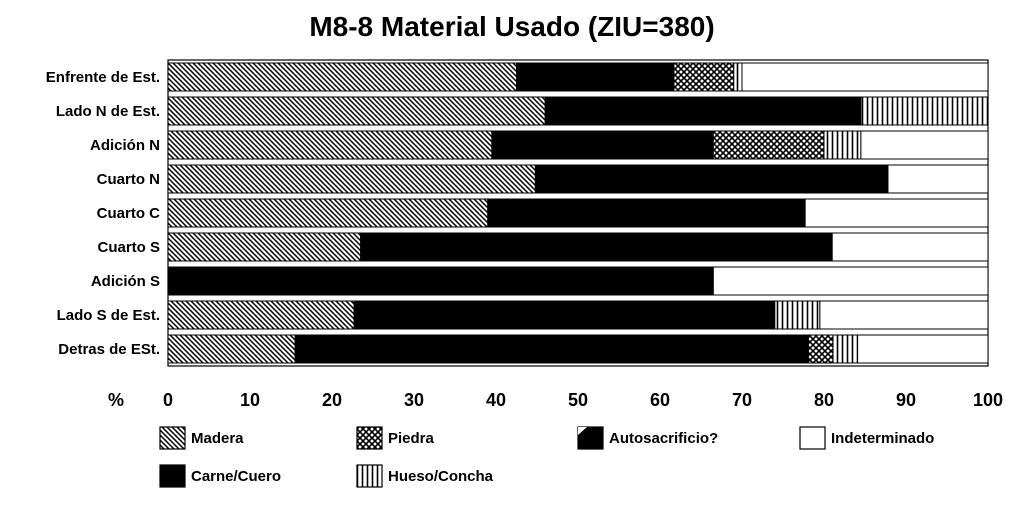 The height and width of the screenshot is (505, 1024). I want to click on x-tick-label: 0, so click(168, 400).